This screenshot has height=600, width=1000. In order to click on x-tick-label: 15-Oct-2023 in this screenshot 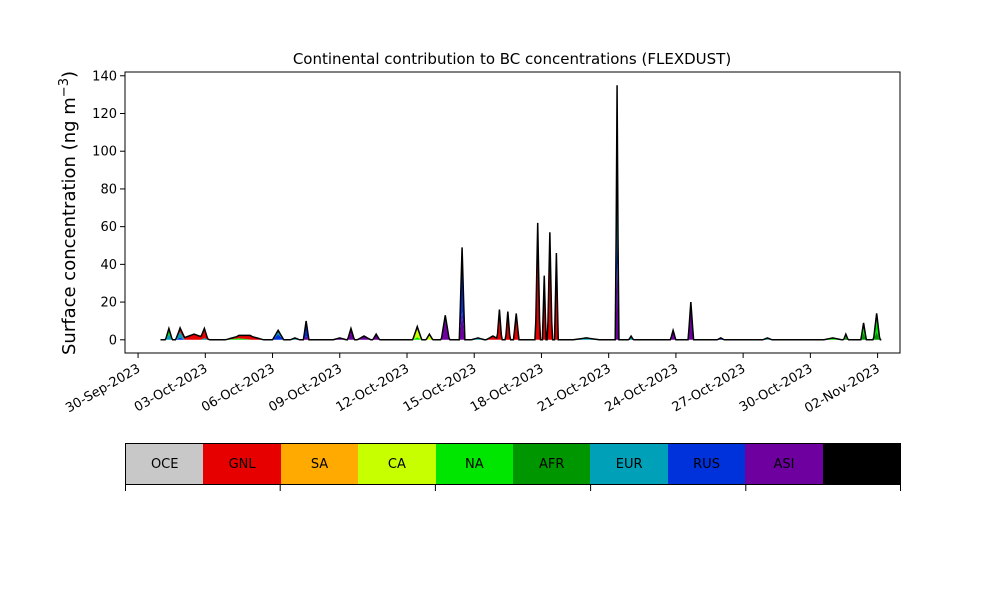, I will do `click(440, 388)`.